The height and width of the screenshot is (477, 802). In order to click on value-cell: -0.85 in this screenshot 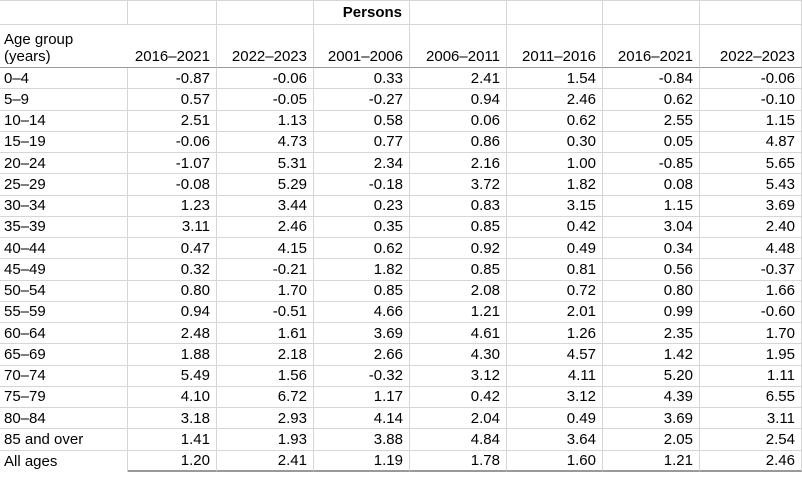, I will do `click(651, 164)`.